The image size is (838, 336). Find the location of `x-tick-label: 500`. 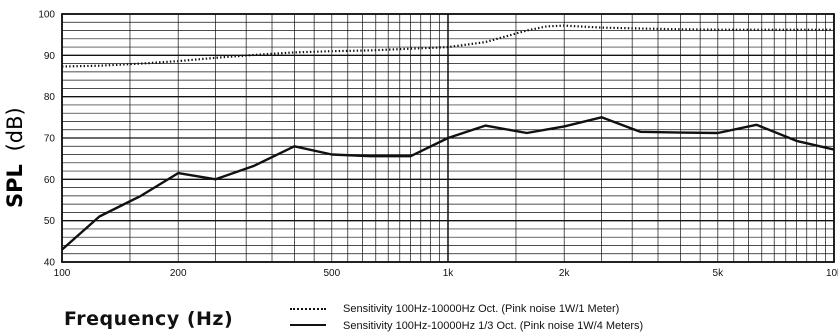

x-tick-label: 500 is located at coordinates (331, 273).